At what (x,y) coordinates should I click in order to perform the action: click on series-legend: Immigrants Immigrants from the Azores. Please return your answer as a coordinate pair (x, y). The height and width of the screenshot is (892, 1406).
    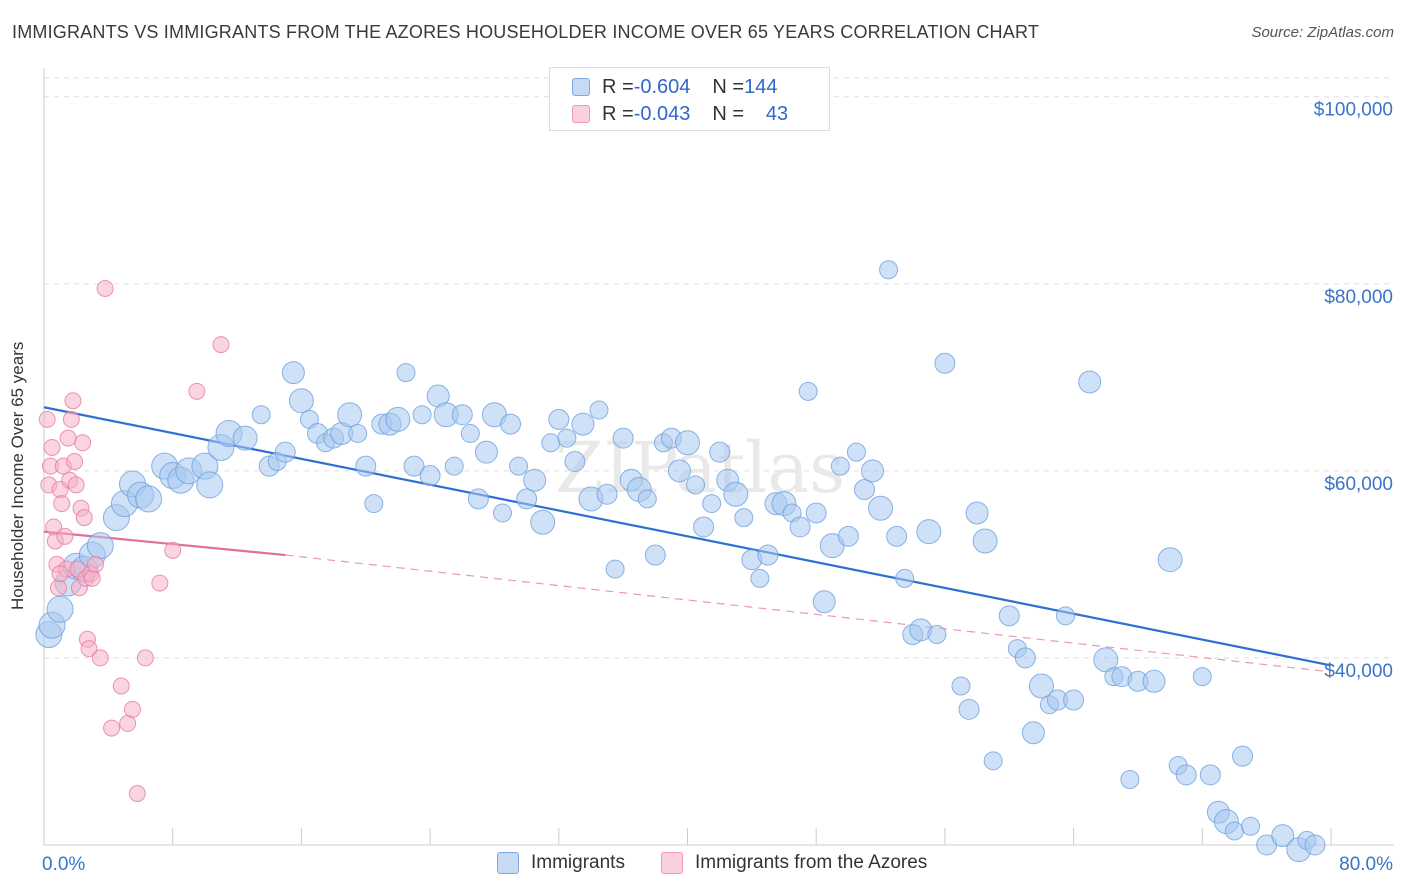
    Looking at the image, I should click on (703, 865).